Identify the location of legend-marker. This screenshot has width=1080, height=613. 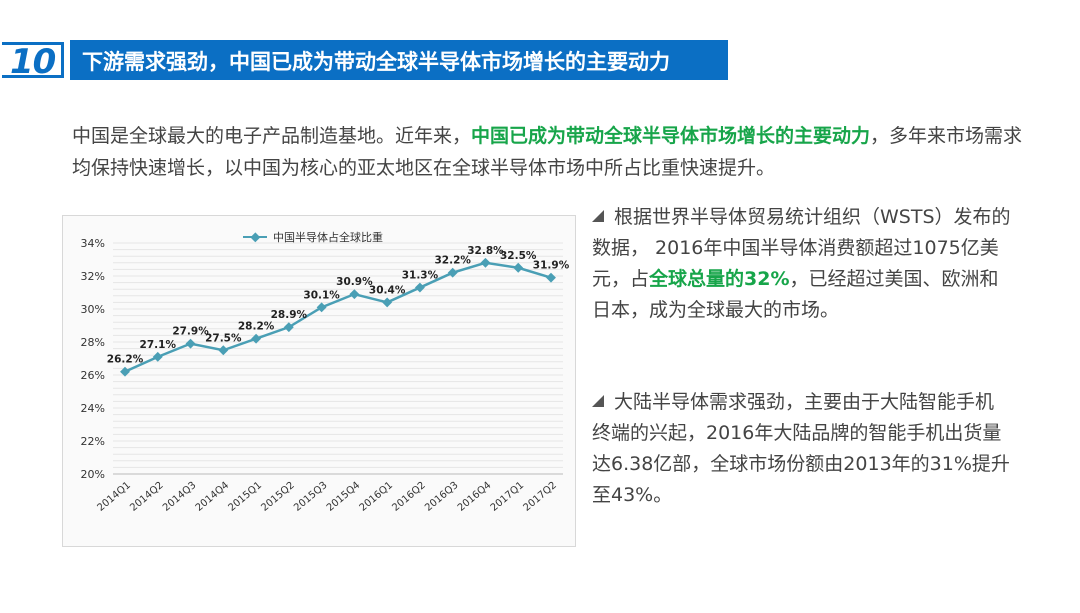
(255, 237).